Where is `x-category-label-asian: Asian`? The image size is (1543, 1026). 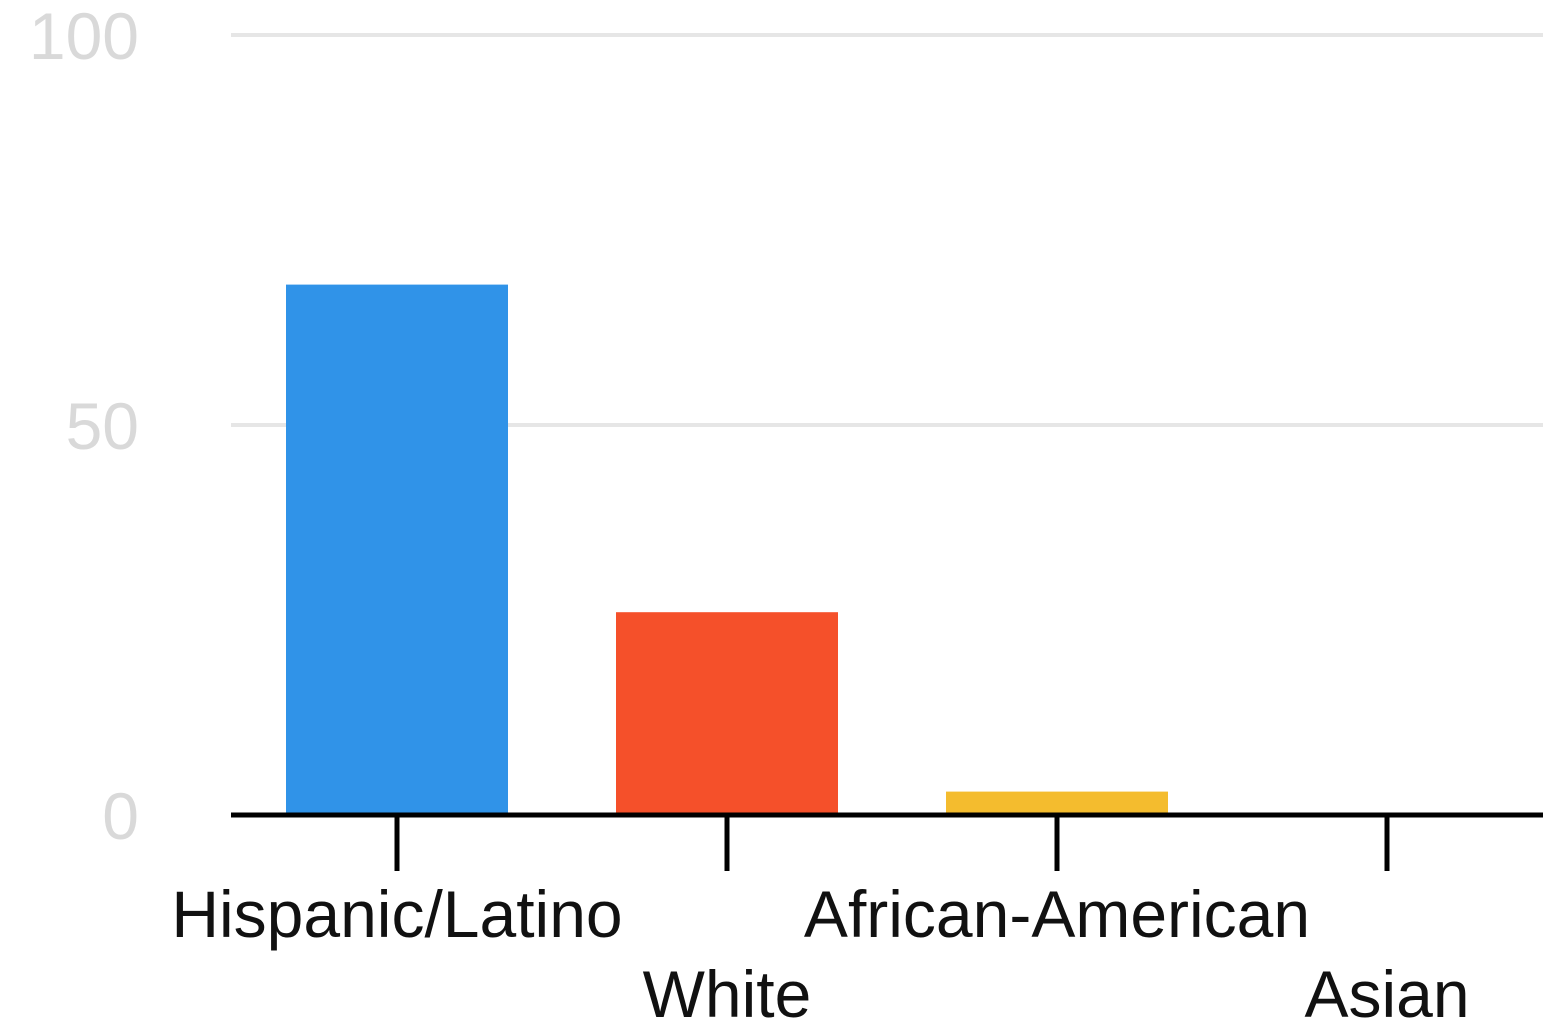 x-category-label-asian: Asian is located at coordinates (1386, 989).